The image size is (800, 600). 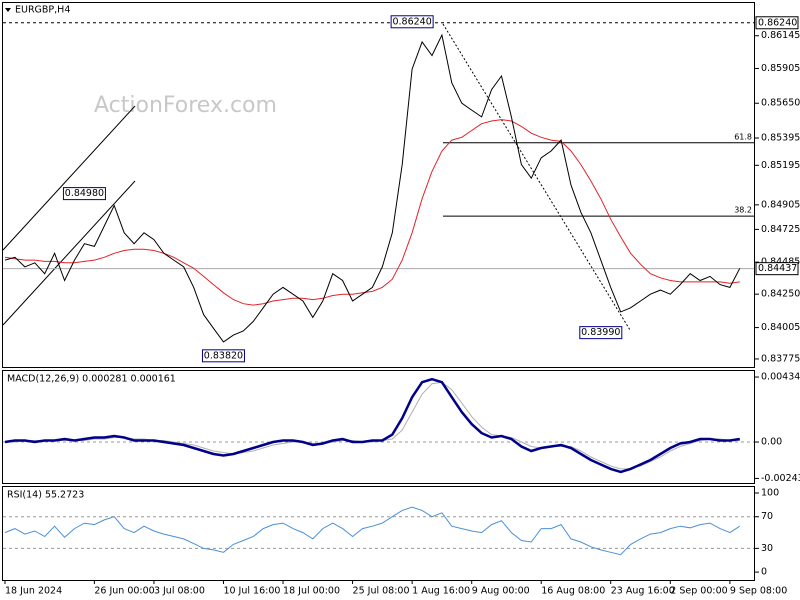 I want to click on watermark: ActionForex.com, so click(x=185, y=105).